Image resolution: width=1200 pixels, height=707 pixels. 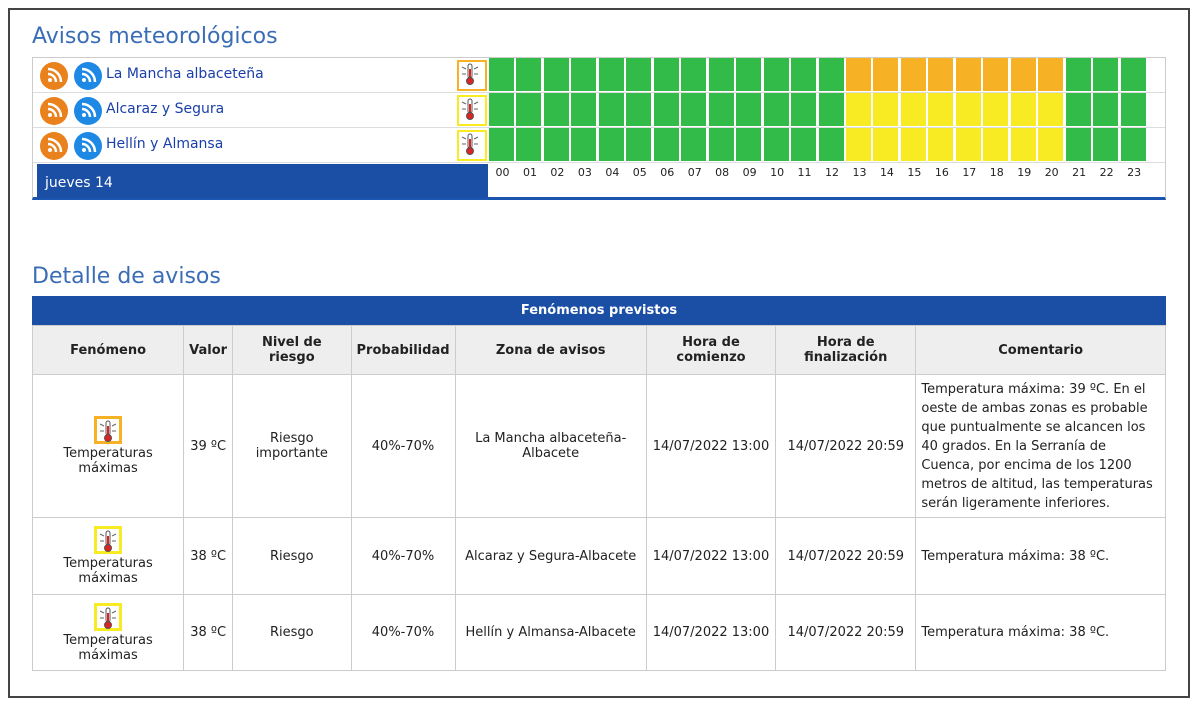 I want to click on zone-link: Hellín y Almansa, so click(x=165, y=144).